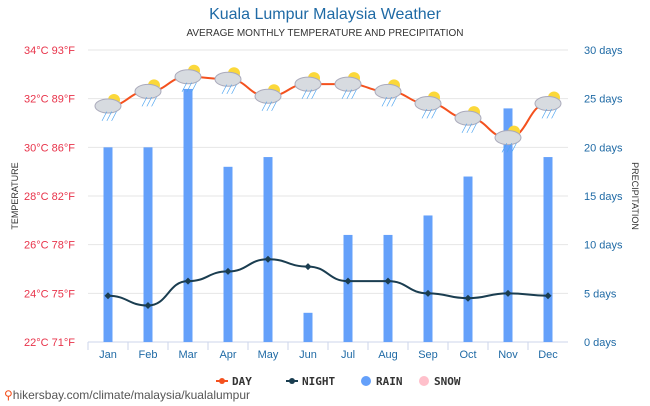 This screenshot has width=650, height=406. What do you see at coordinates (635, 196) in the screenshot?
I see `right-axis-title: PRECIPITATION` at bounding box center [635, 196].